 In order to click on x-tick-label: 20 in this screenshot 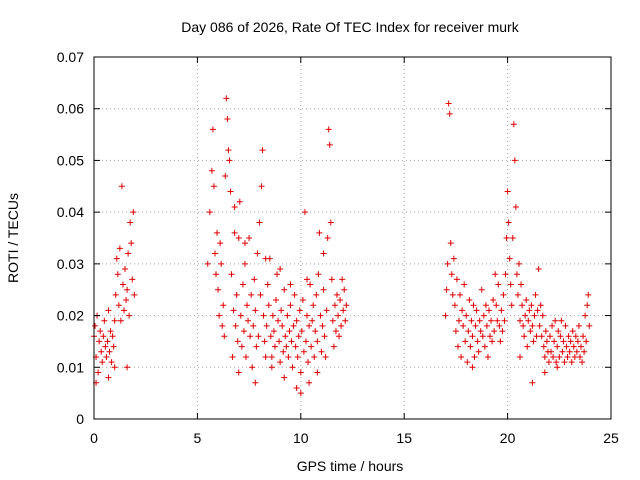, I will do `click(508, 438)`.